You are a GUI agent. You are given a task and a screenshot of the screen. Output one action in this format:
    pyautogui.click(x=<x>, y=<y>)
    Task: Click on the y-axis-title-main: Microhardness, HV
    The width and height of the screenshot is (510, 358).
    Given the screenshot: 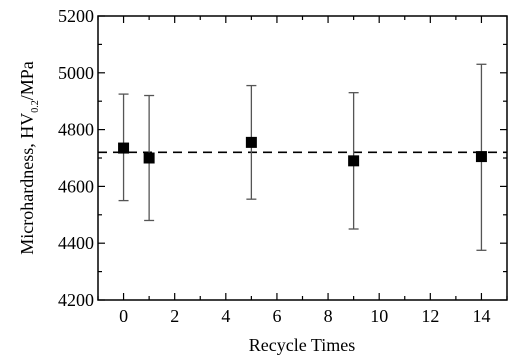 What is the action you would take?
    pyautogui.click(x=27, y=184)
    